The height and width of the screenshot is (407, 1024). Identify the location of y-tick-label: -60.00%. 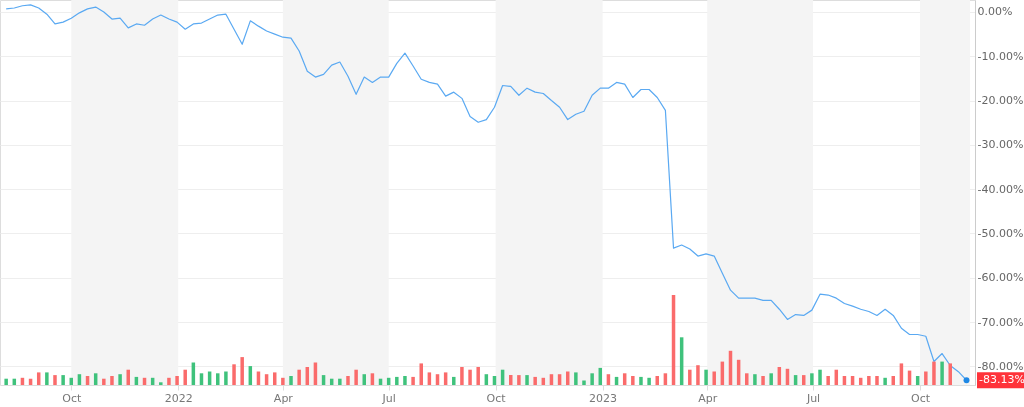
(1000, 278).